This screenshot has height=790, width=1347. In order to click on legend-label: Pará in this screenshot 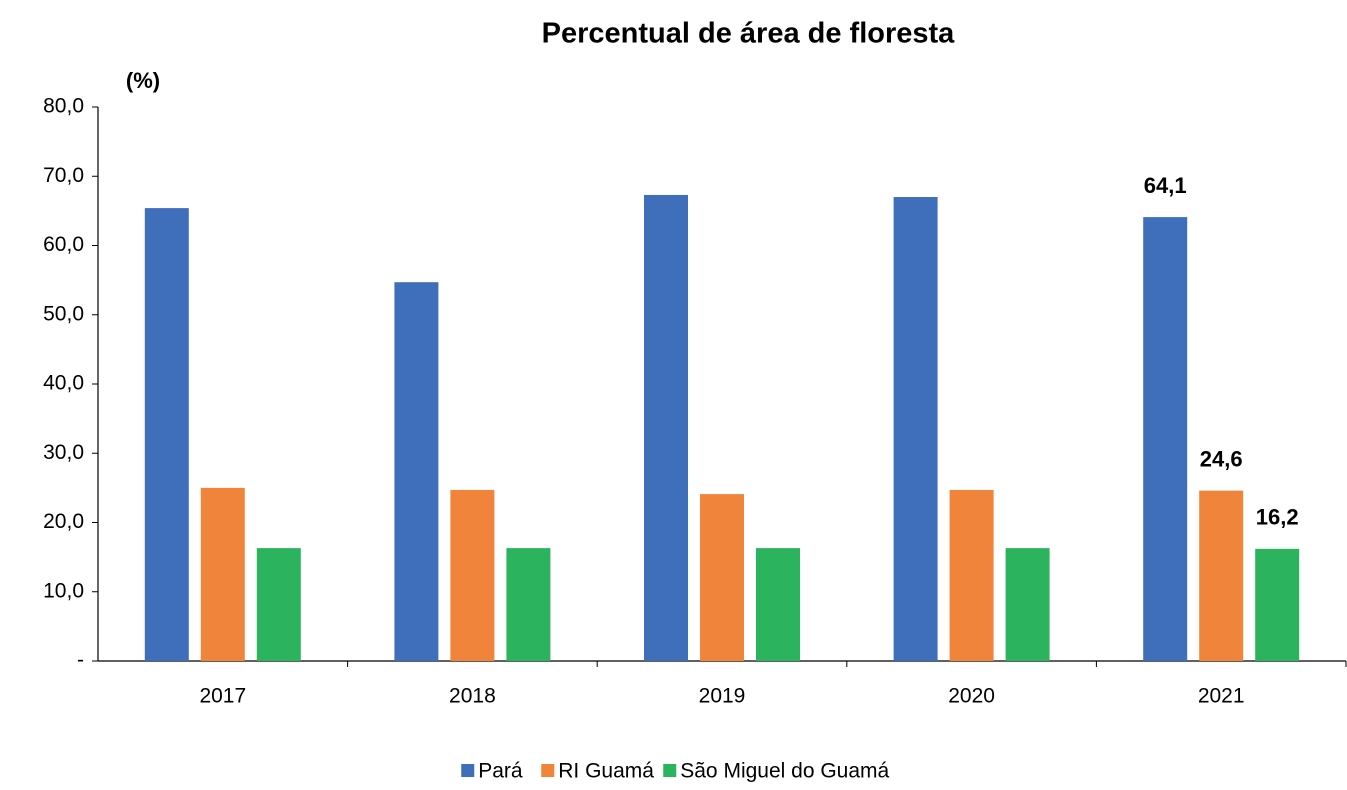, I will do `click(500, 771)`.